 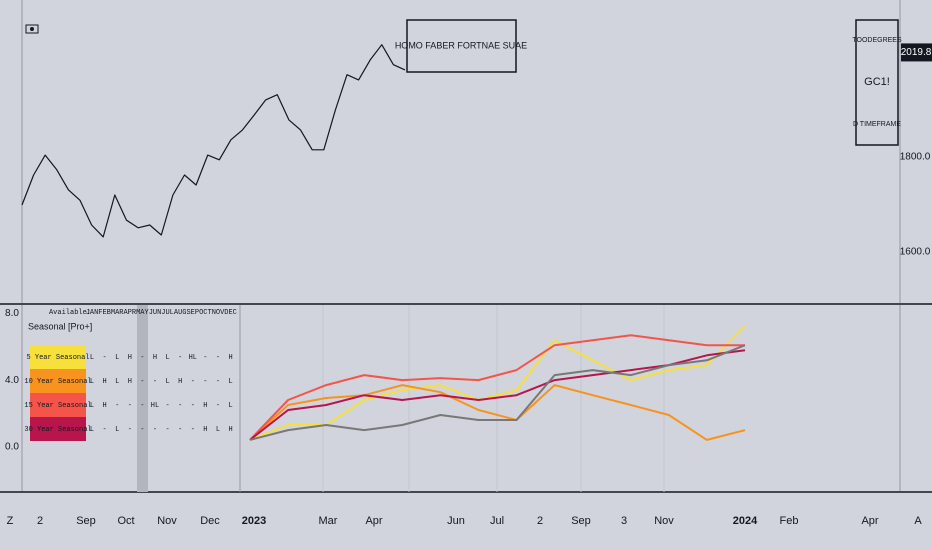 I want to click on info-box, so click(x=877, y=82).